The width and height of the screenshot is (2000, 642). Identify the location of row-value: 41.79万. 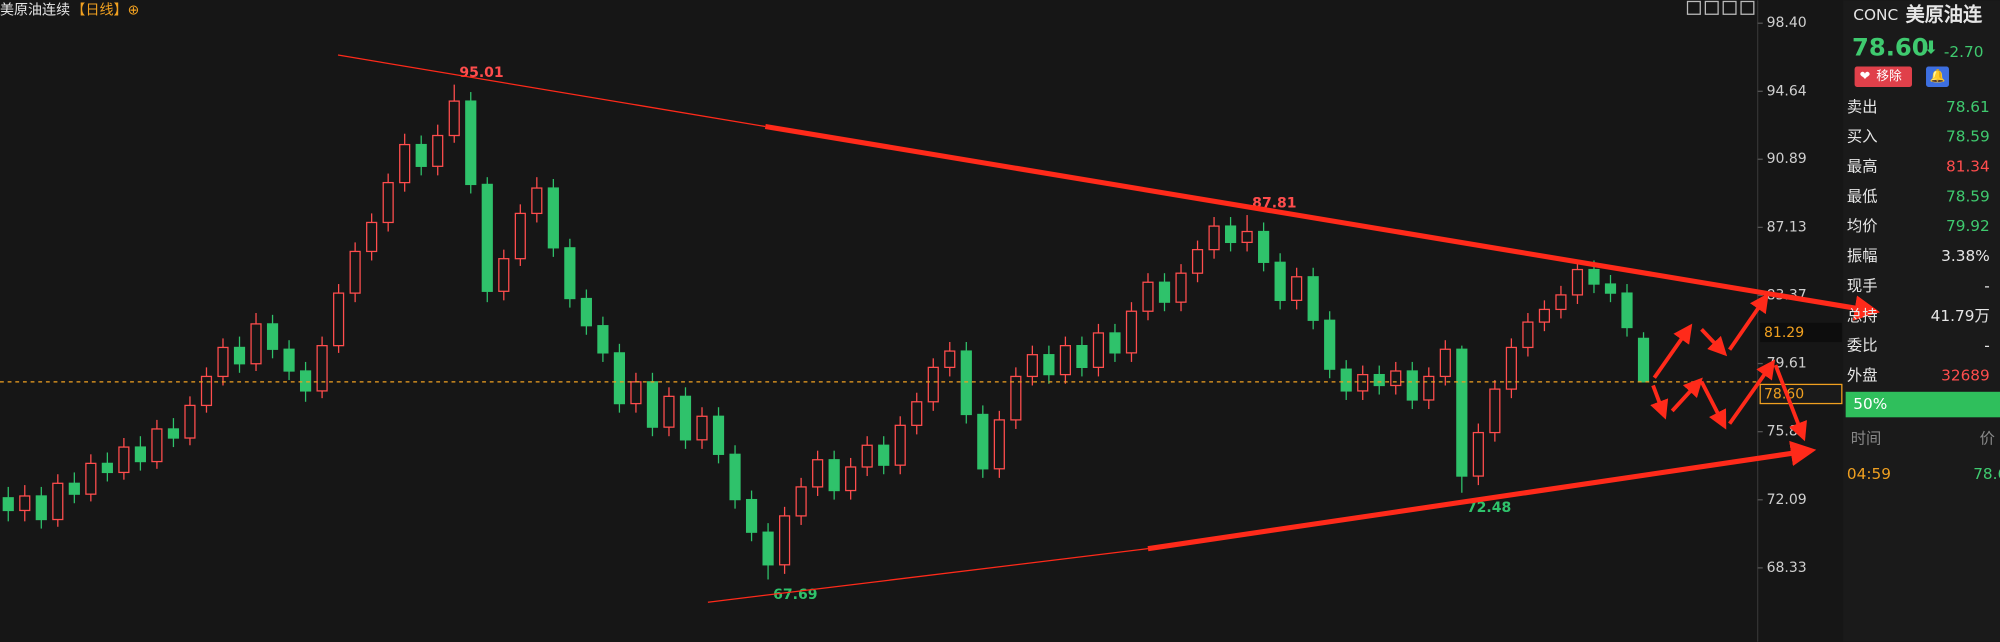
(1960, 316).